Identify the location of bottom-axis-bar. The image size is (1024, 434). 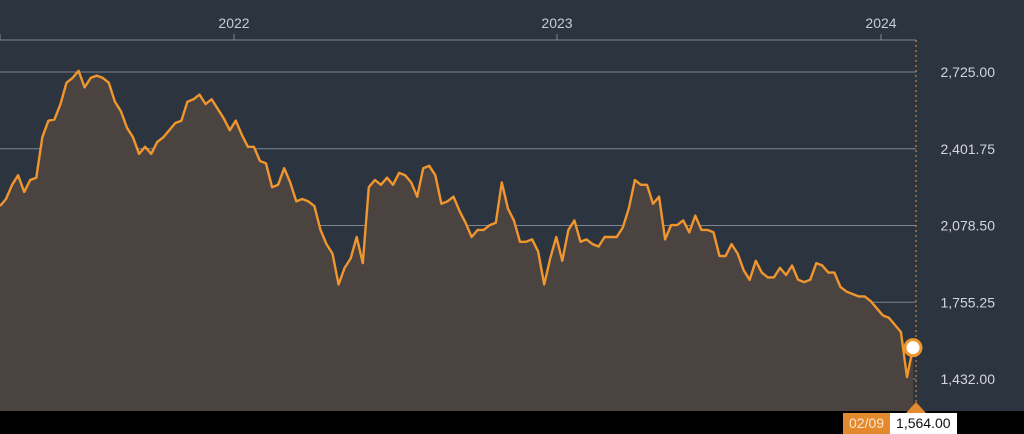
(512, 422).